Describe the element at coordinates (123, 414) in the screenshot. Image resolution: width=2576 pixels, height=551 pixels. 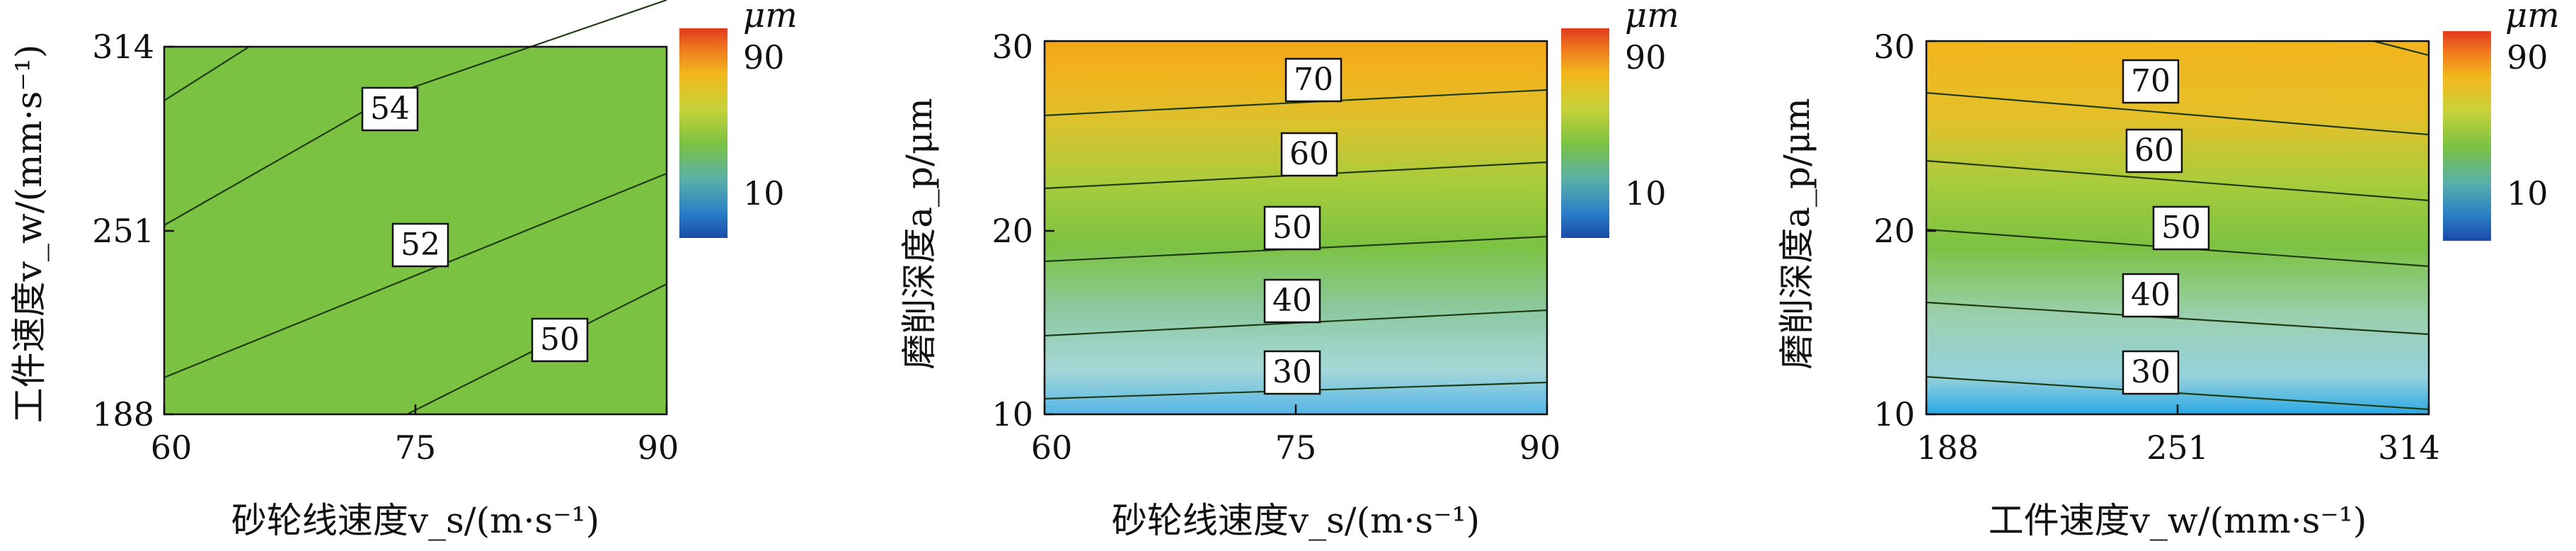
I see `y-tick: 188` at that location.